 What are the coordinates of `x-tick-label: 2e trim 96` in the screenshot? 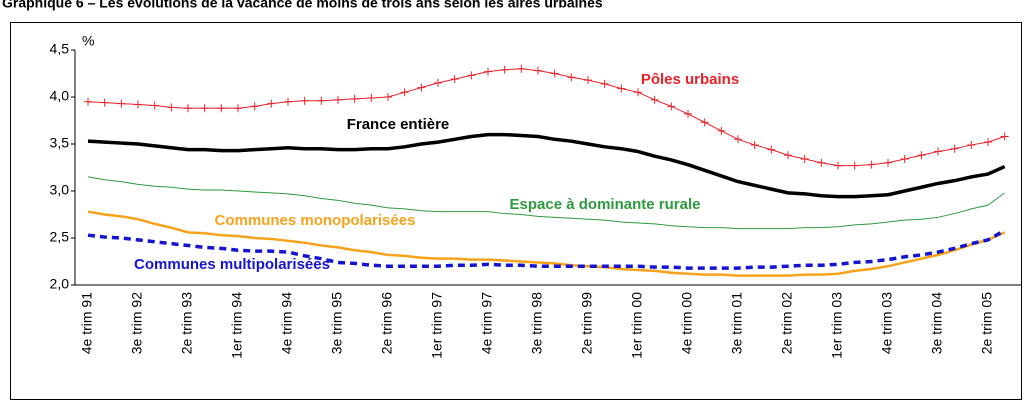 It's located at (387, 323).